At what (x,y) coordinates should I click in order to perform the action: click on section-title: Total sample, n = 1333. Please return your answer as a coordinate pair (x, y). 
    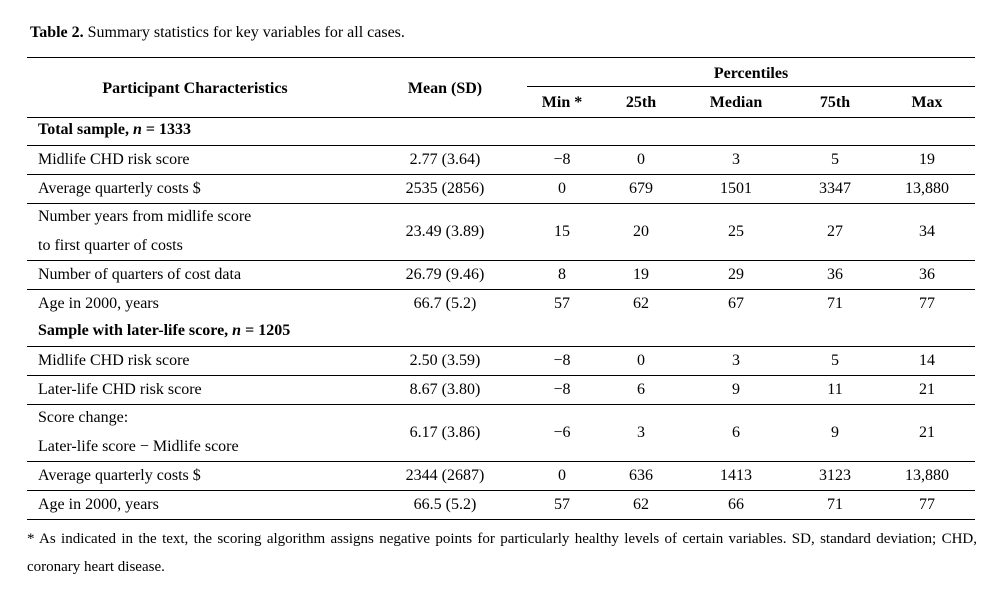
    Looking at the image, I should click on (114, 130).